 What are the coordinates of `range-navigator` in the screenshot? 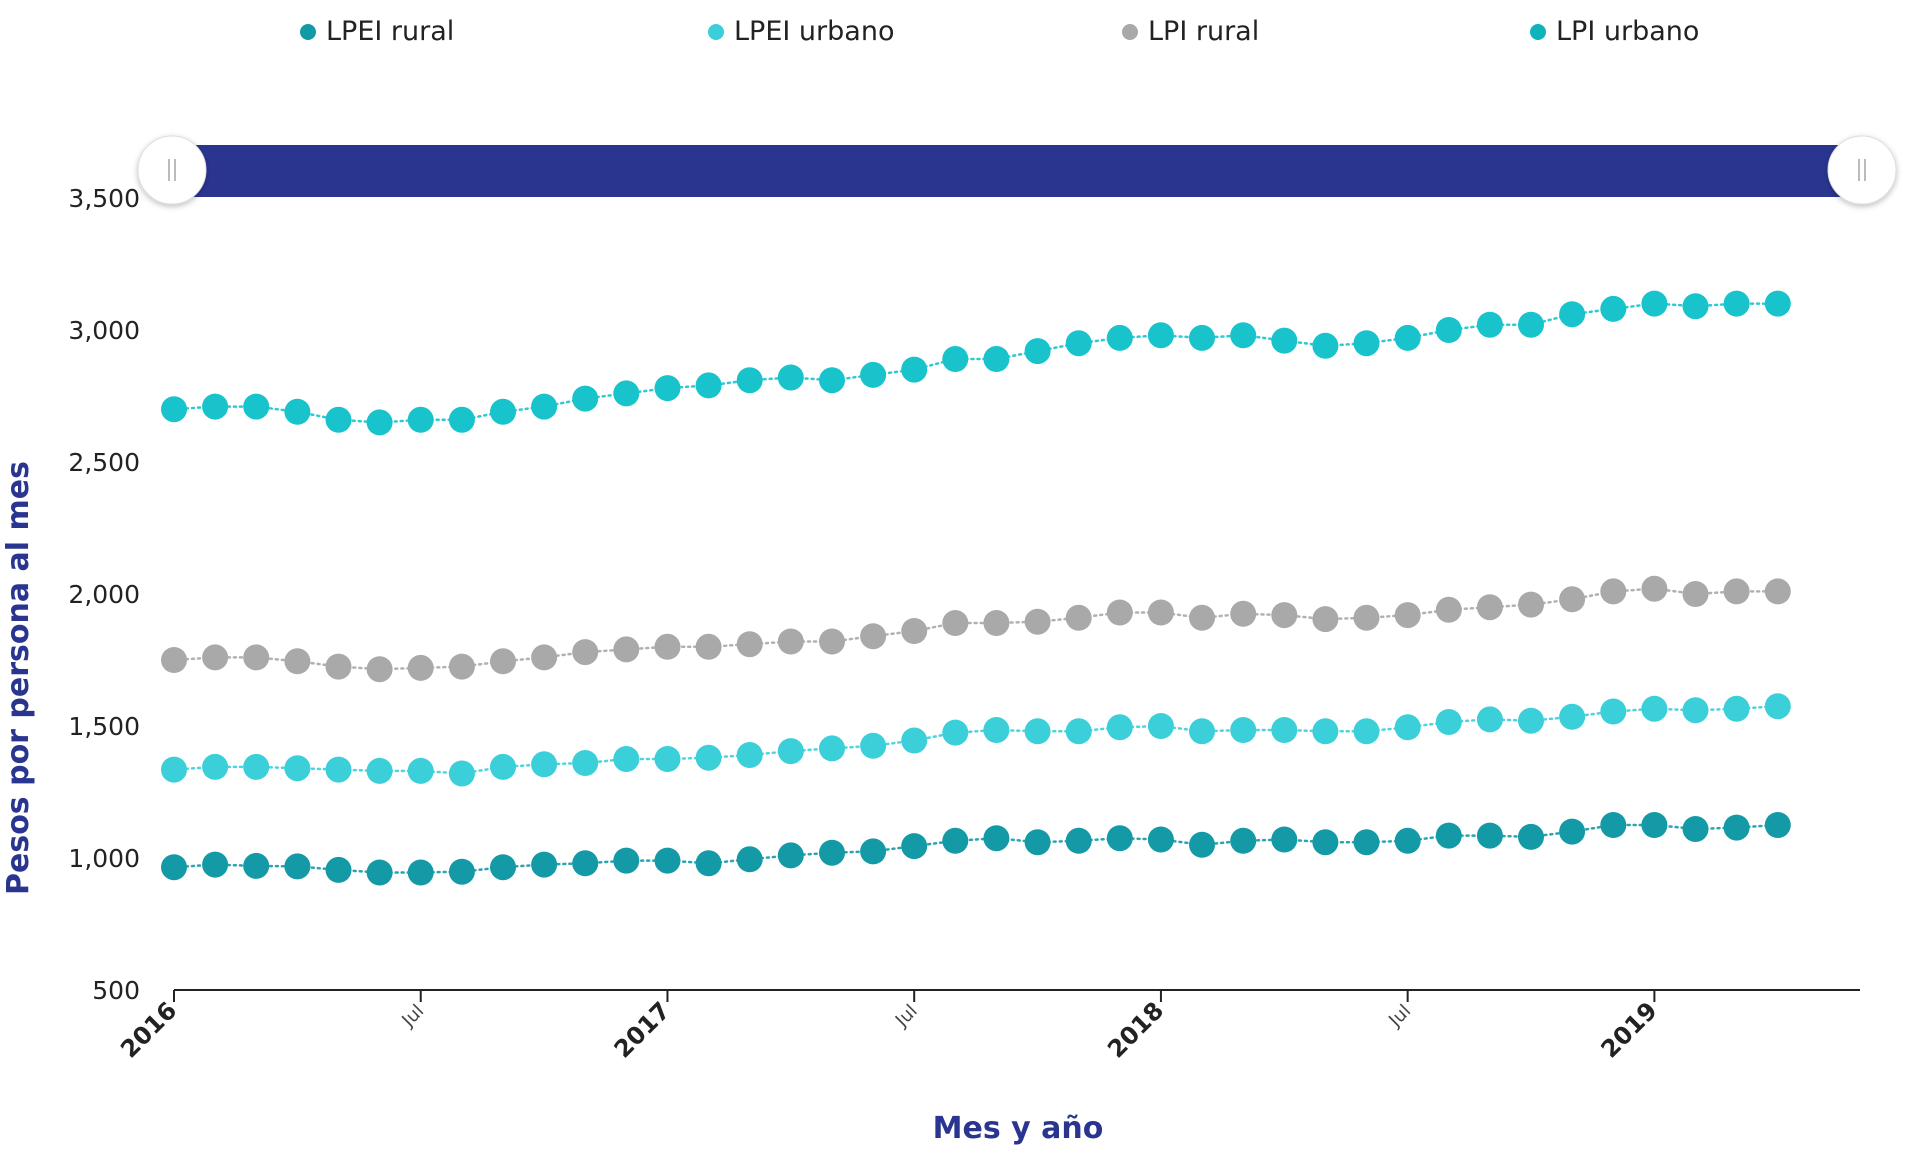 It's located at (1017, 170).